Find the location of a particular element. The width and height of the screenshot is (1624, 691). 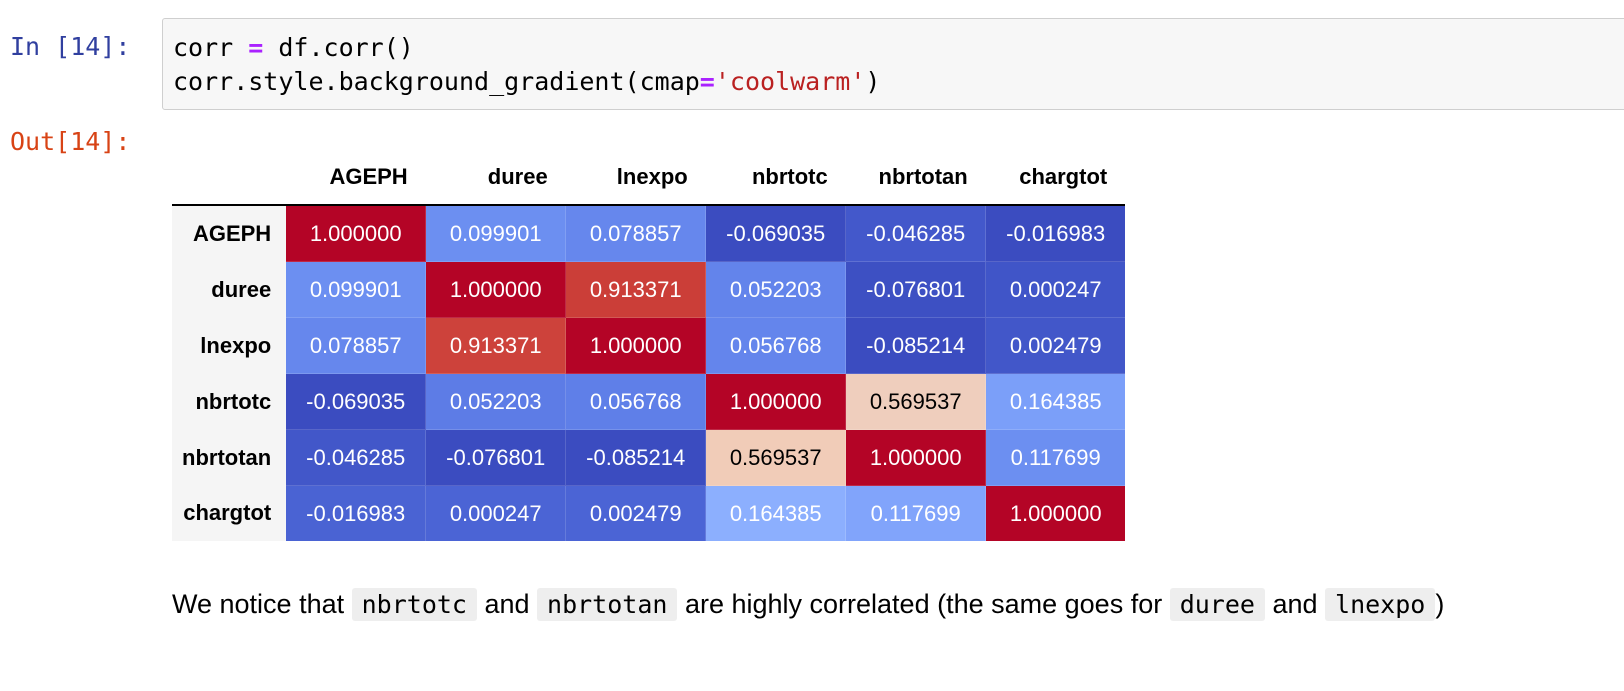

row-header: AGEPH is located at coordinates (229, 233).